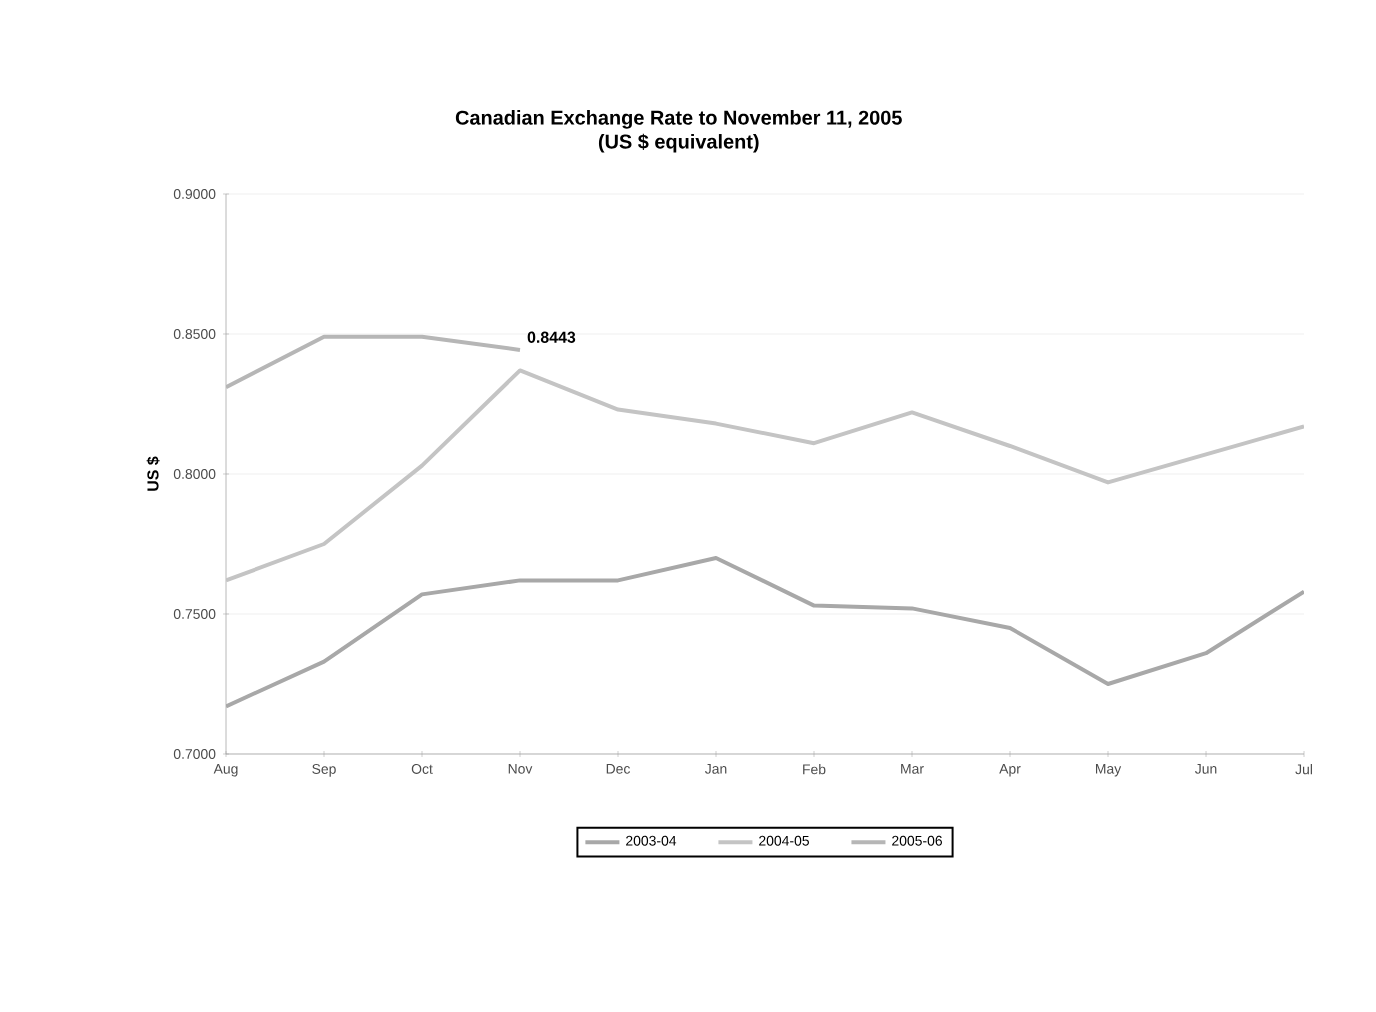 Image resolution: width=1376 pixels, height=1012 pixels. I want to click on chart-subtitle: (US $ equivalent), so click(678, 143).